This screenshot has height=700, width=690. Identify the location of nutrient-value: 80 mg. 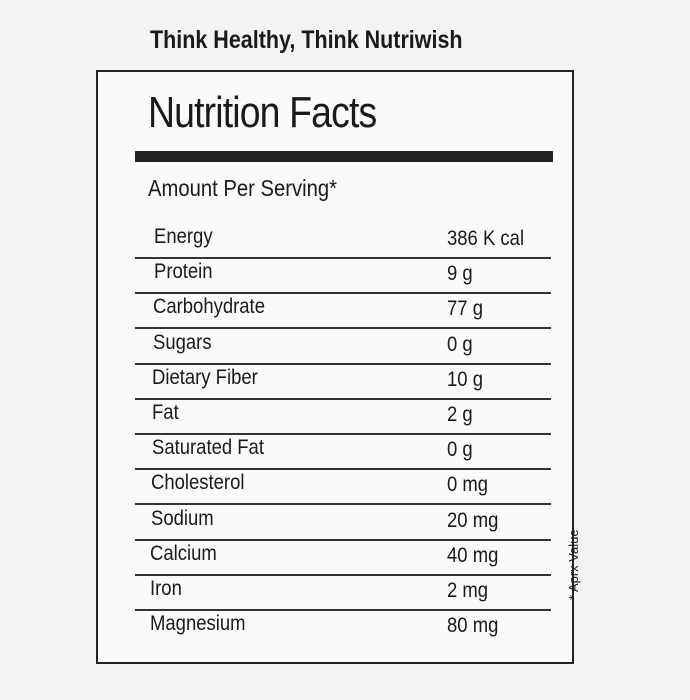
(473, 626).